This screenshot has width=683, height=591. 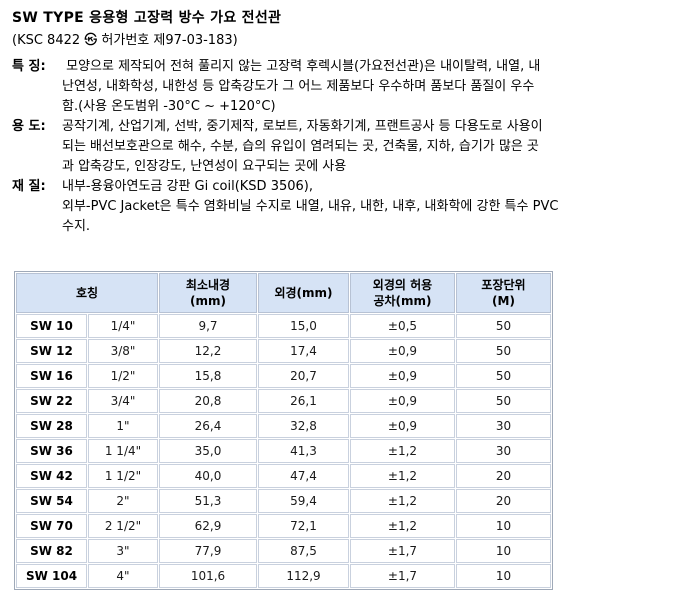 I want to click on table-row: SW 16 1/2" 15,8 20,7 ±0,9 50, so click(x=283, y=376).